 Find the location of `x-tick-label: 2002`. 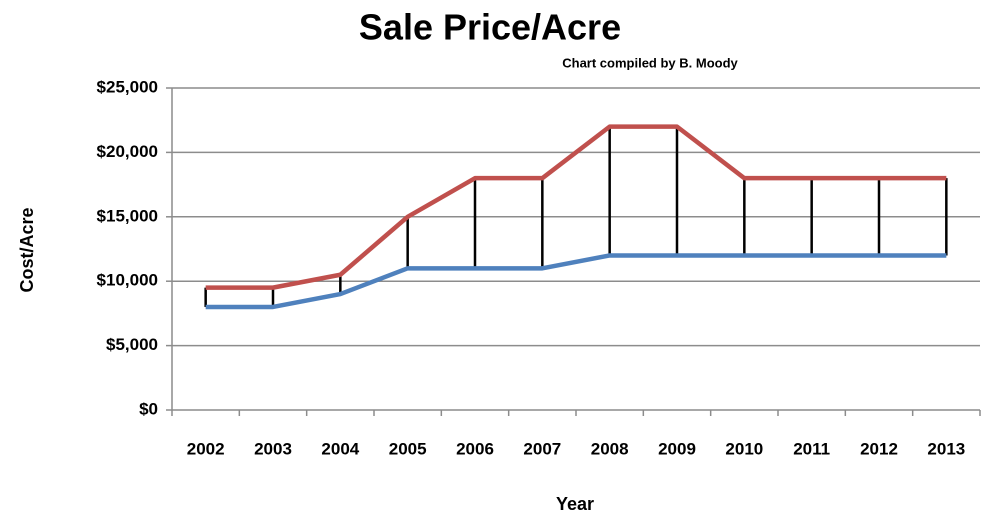

x-tick-label: 2002 is located at coordinates (206, 448).